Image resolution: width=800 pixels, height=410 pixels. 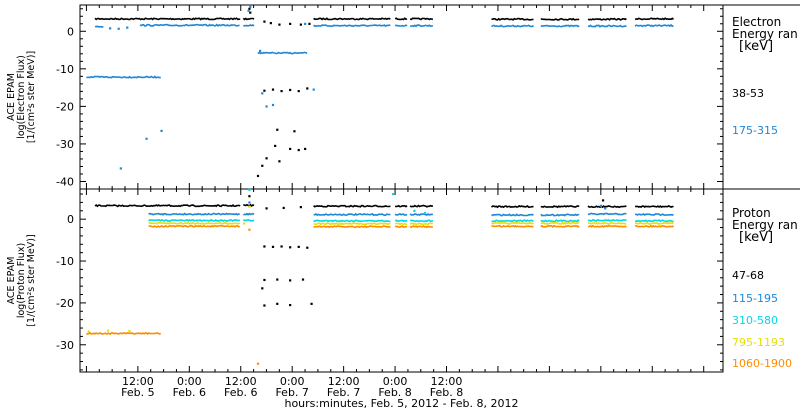 What do you see at coordinates (31, 280) in the screenshot?
I see `proton-ylabel-line: [1/(cm²s ster MeV)]` at bounding box center [31, 280].